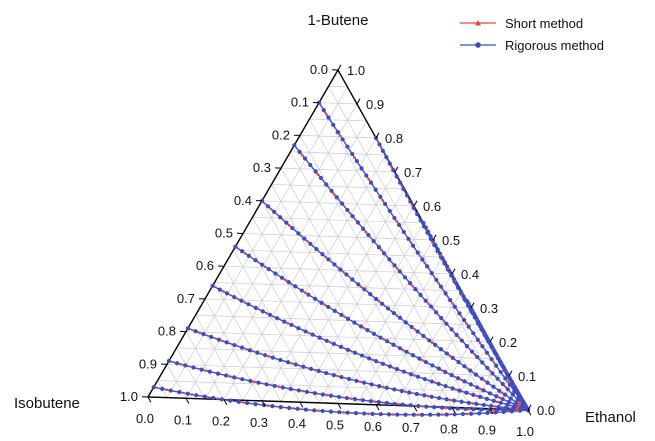  What do you see at coordinates (262, 167) in the screenshot?
I see `tick-label-left: 0.3` at bounding box center [262, 167].